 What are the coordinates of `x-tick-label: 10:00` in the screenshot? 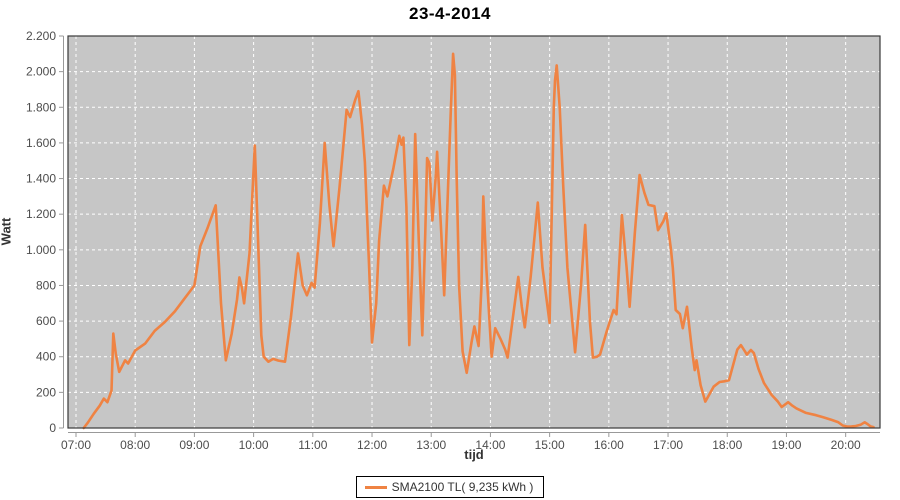 It's located at (254, 445).